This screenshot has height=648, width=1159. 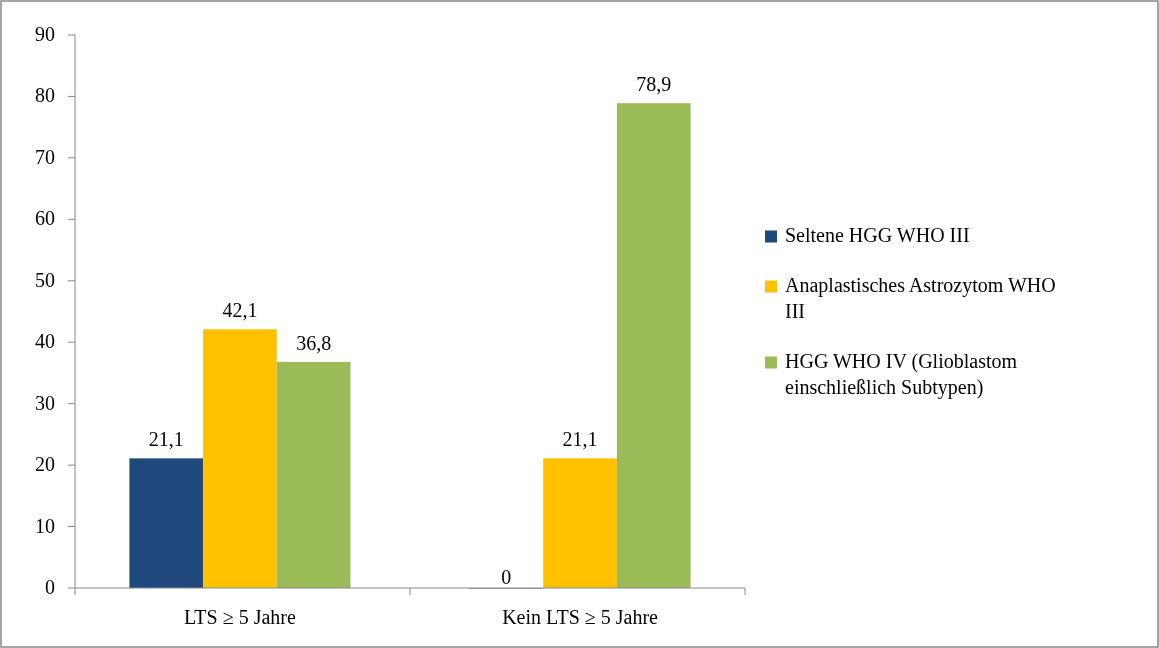 What do you see at coordinates (45, 525) in the screenshot?
I see `y-tick-label: 10` at bounding box center [45, 525].